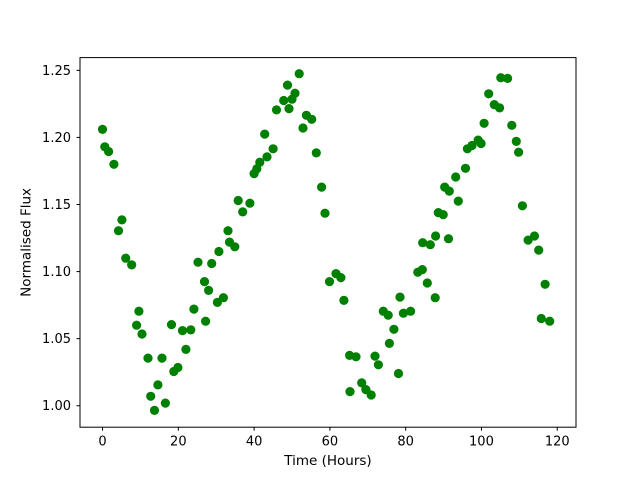 The width and height of the screenshot is (640, 480). I want to click on x-axis-label: Time (Hours), so click(327, 461).